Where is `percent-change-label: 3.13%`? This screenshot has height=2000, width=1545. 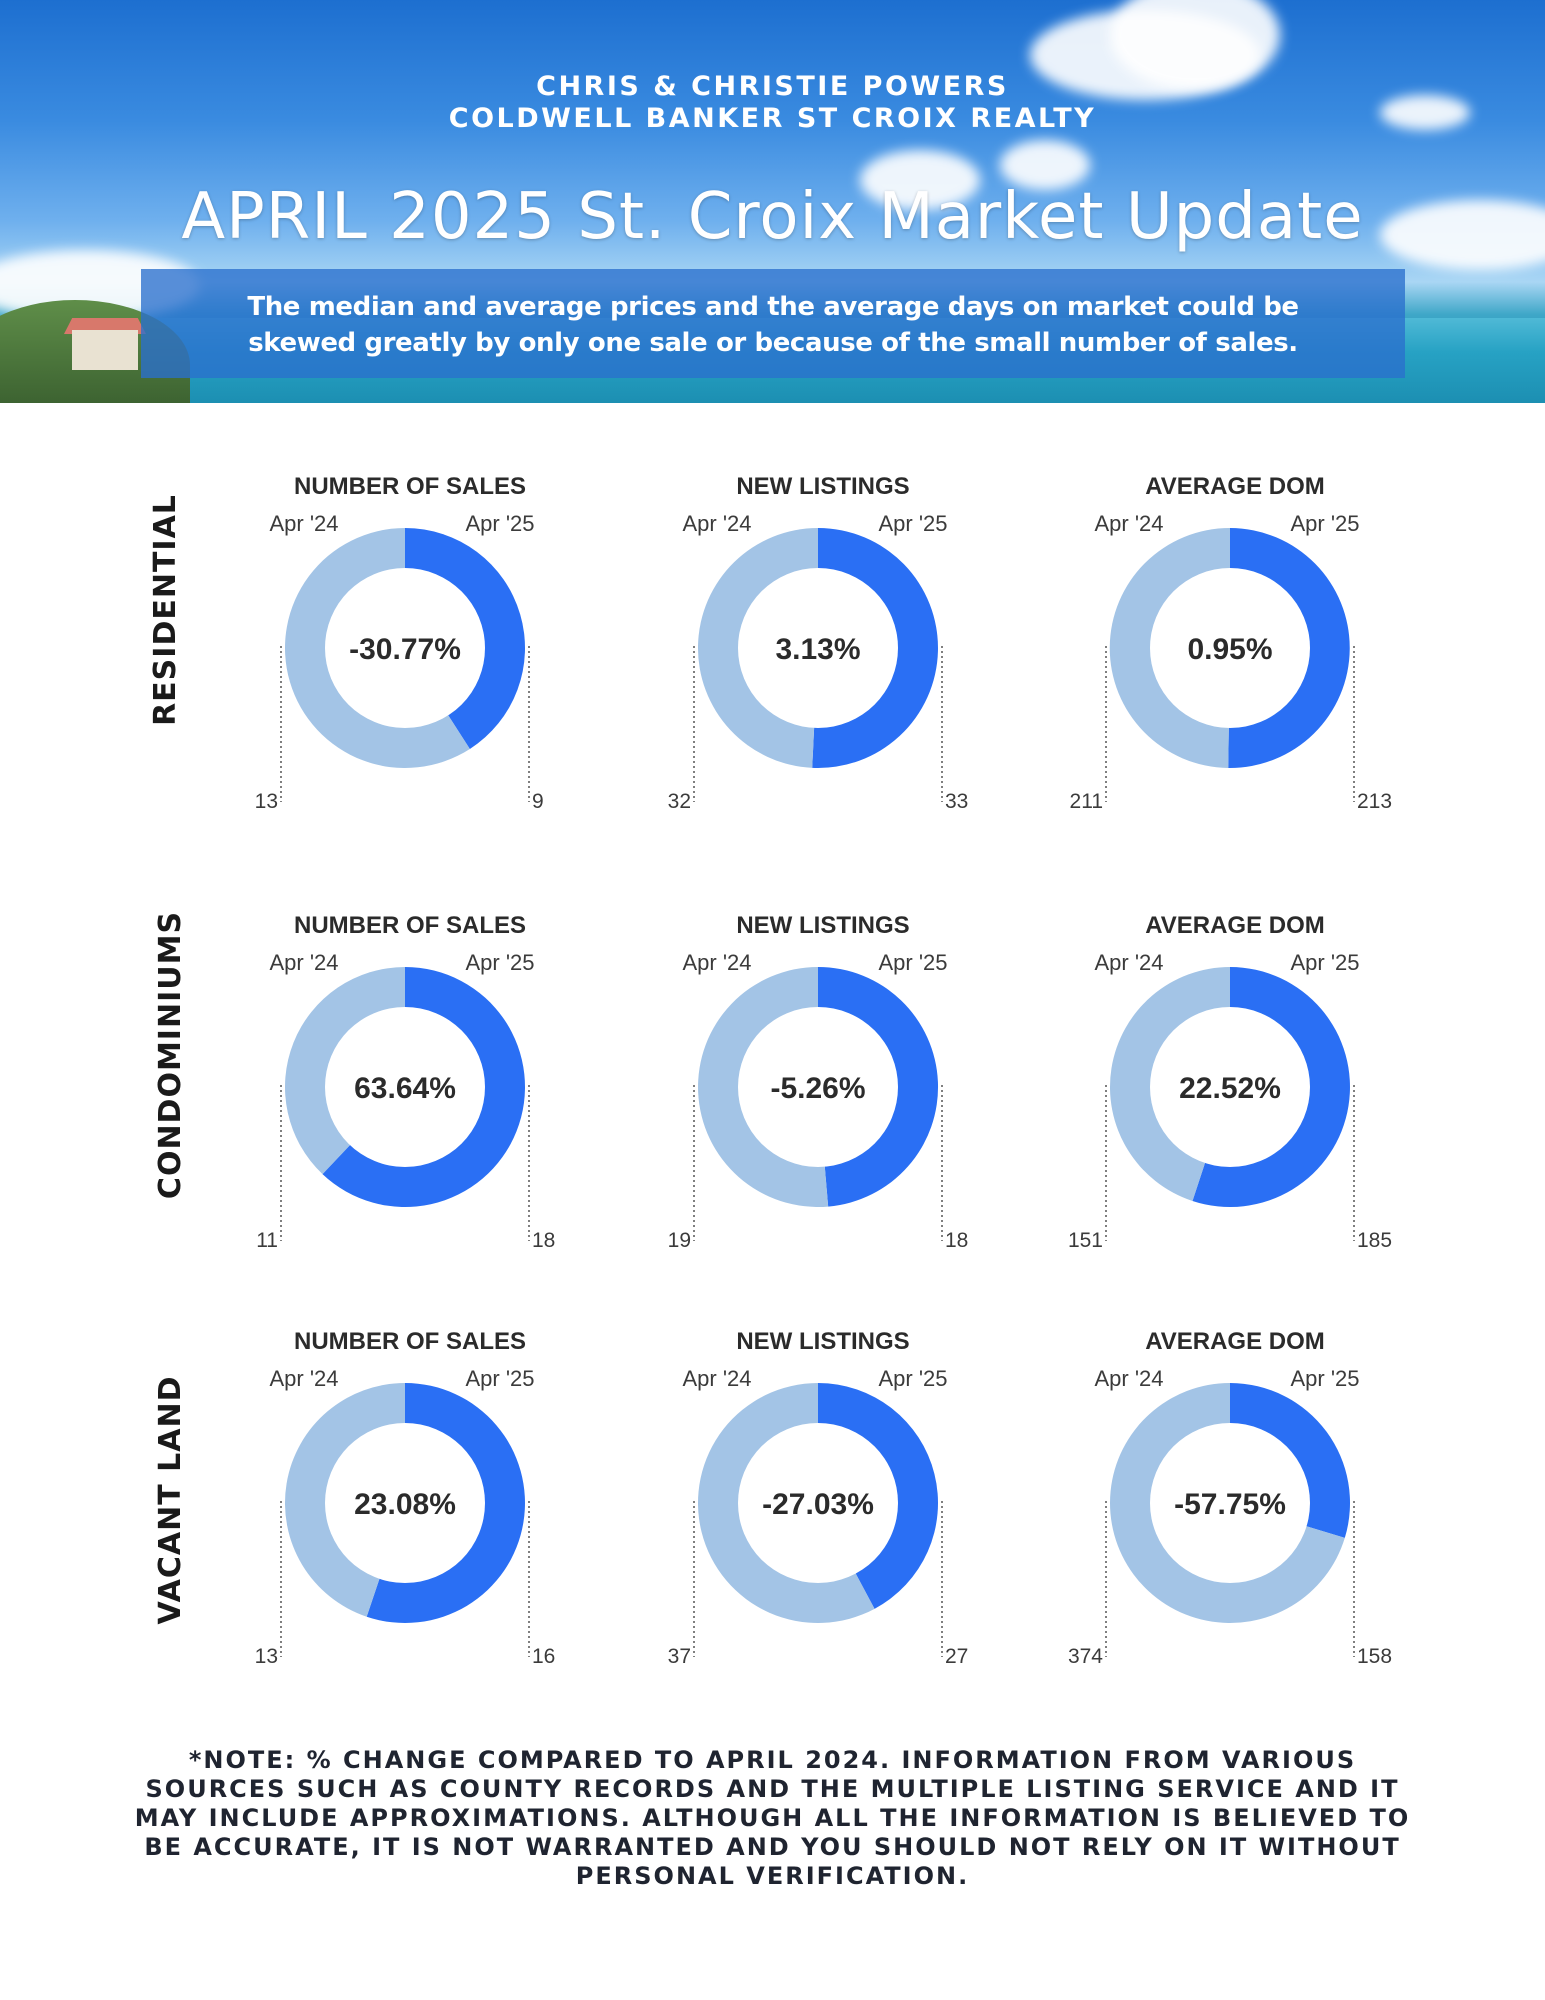
percent-change-label: 3.13% is located at coordinates (817, 649).